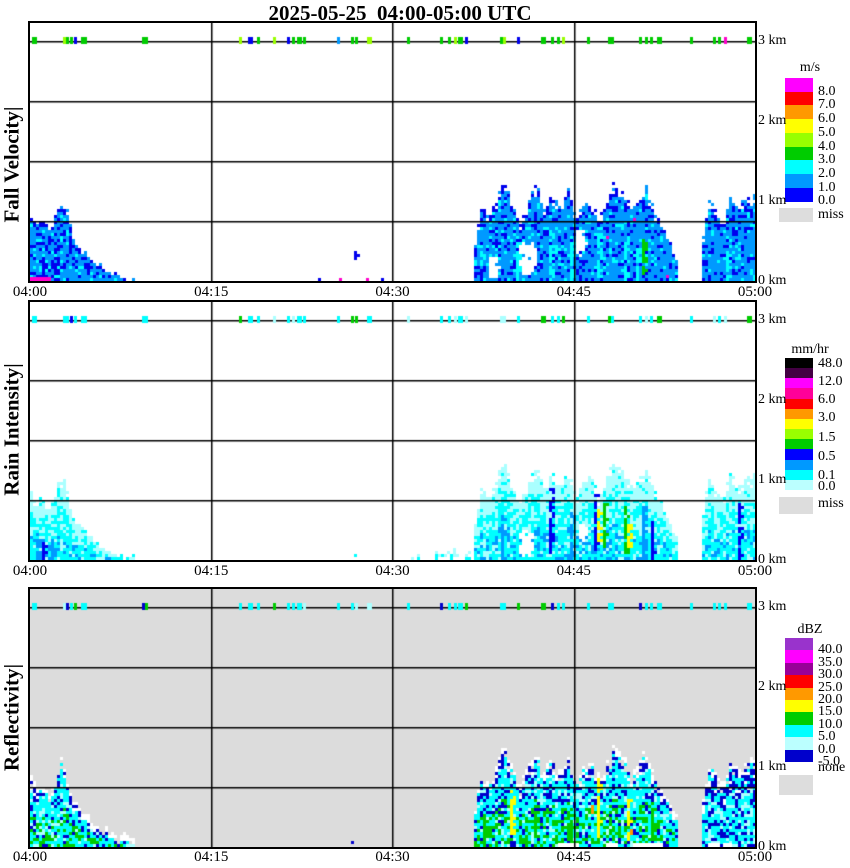 This screenshot has height=868, width=850. What do you see at coordinates (830, 674) in the screenshot?
I see `colorbar-tick-label: 30.0` at bounding box center [830, 674].